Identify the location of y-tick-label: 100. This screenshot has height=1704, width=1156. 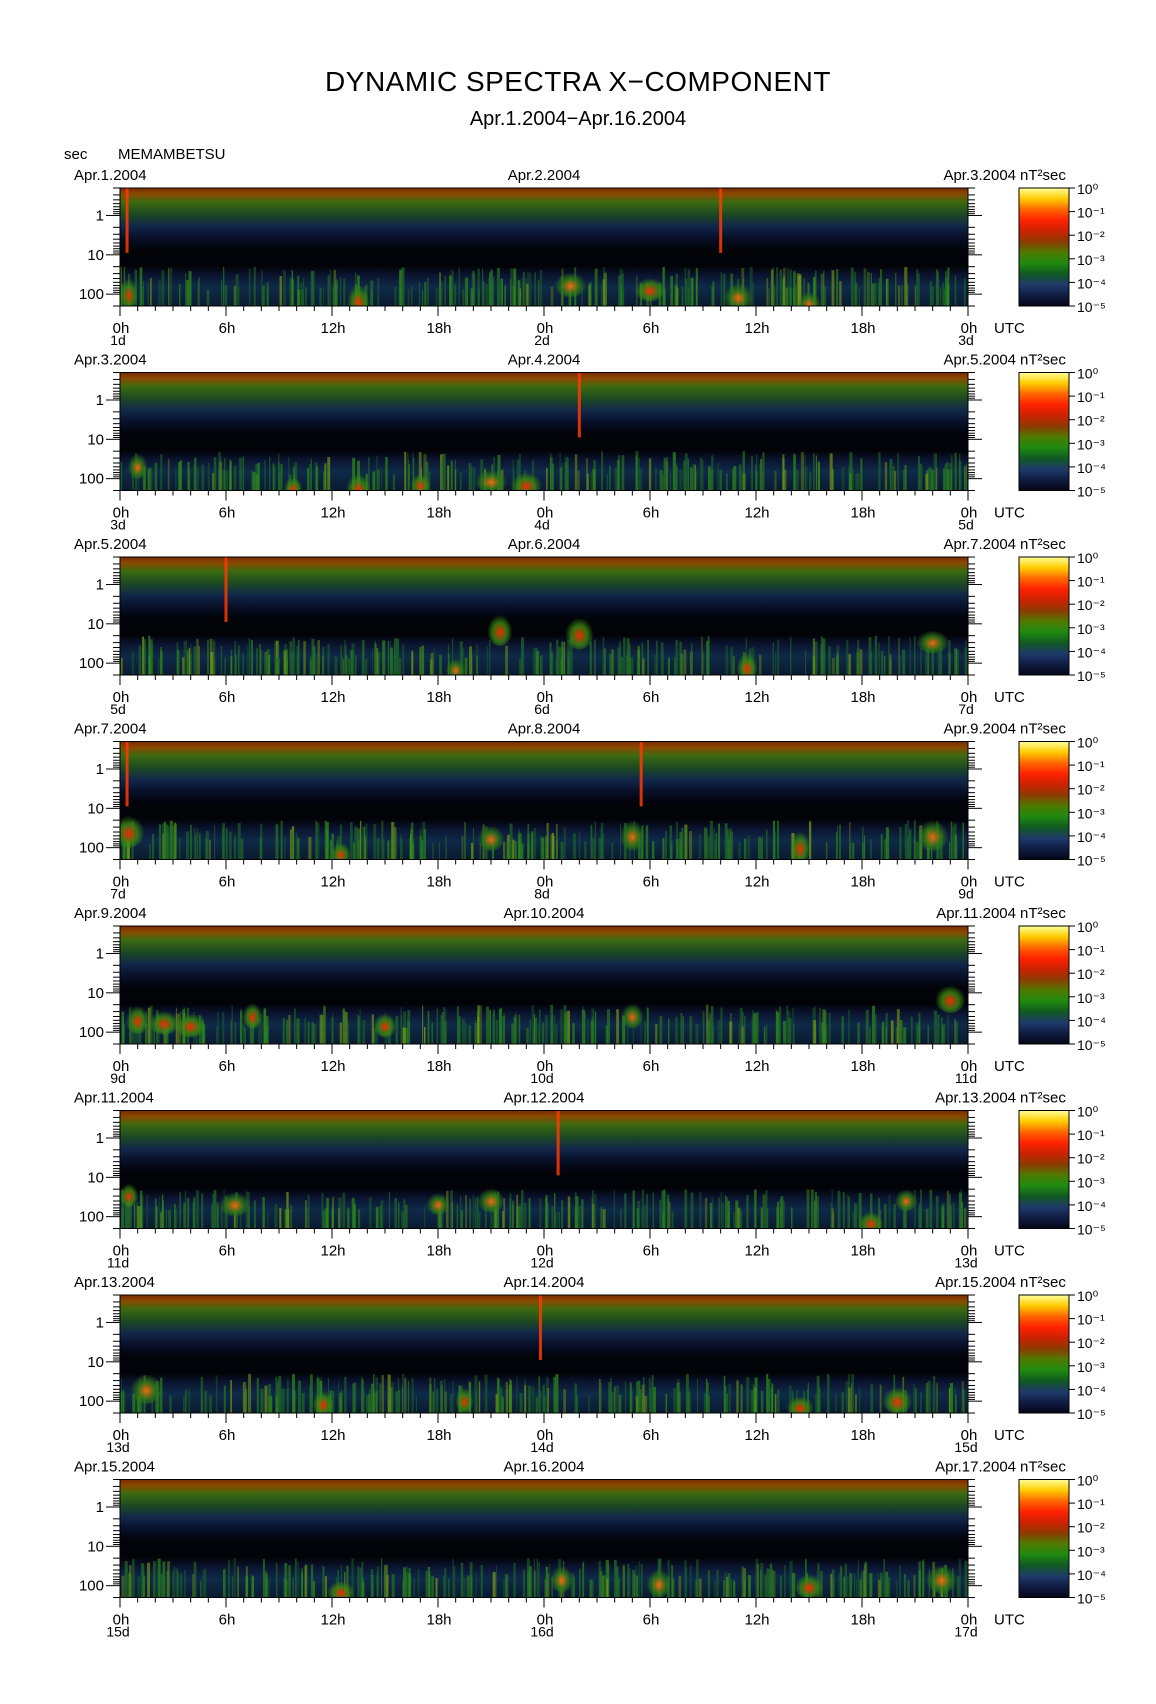
(91, 663).